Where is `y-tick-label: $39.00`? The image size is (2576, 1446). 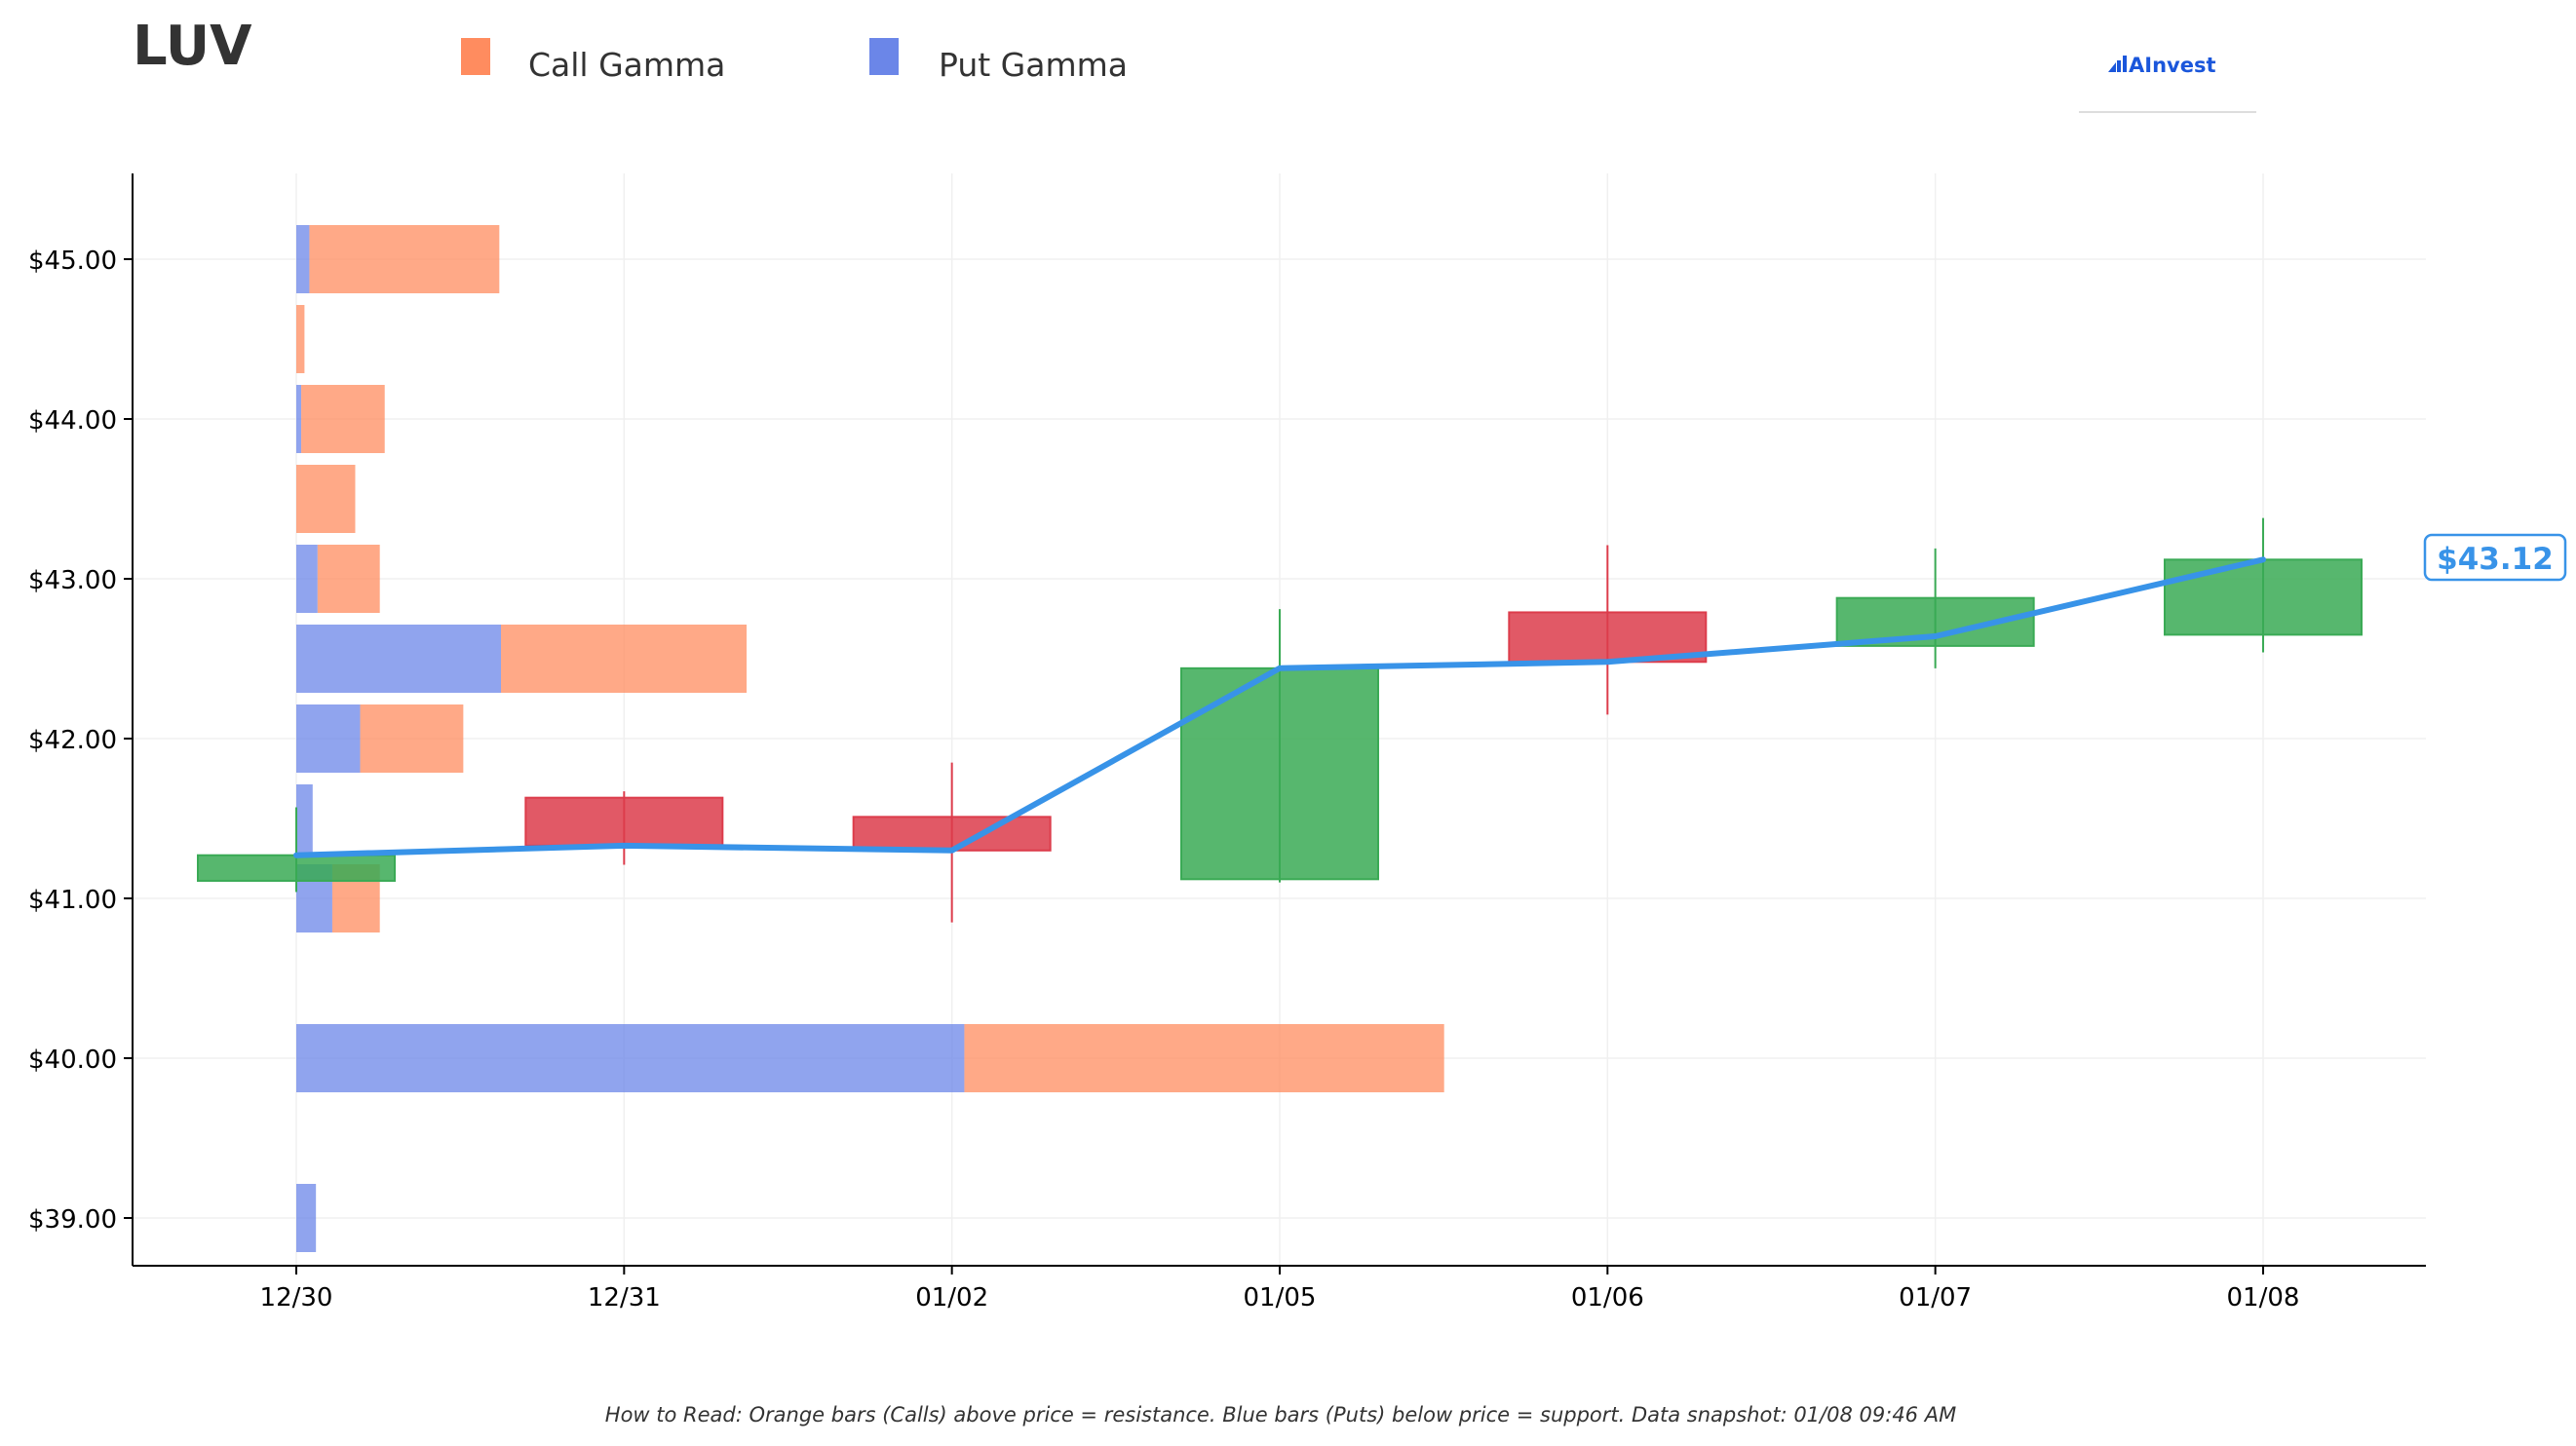
y-tick-label: $39.00 is located at coordinates (72, 1220).